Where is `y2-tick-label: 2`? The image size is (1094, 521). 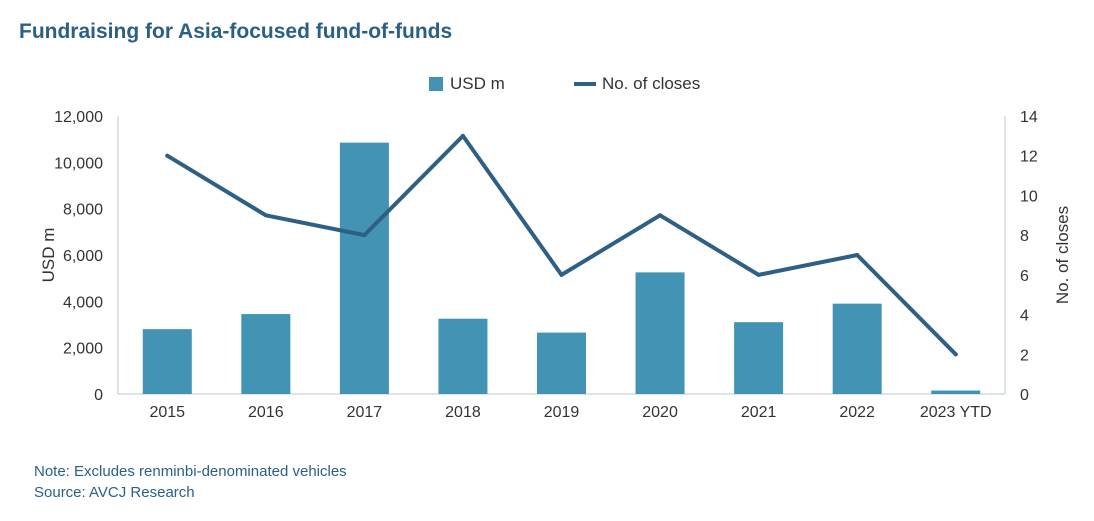
y2-tick-label: 2 is located at coordinates (1024, 355).